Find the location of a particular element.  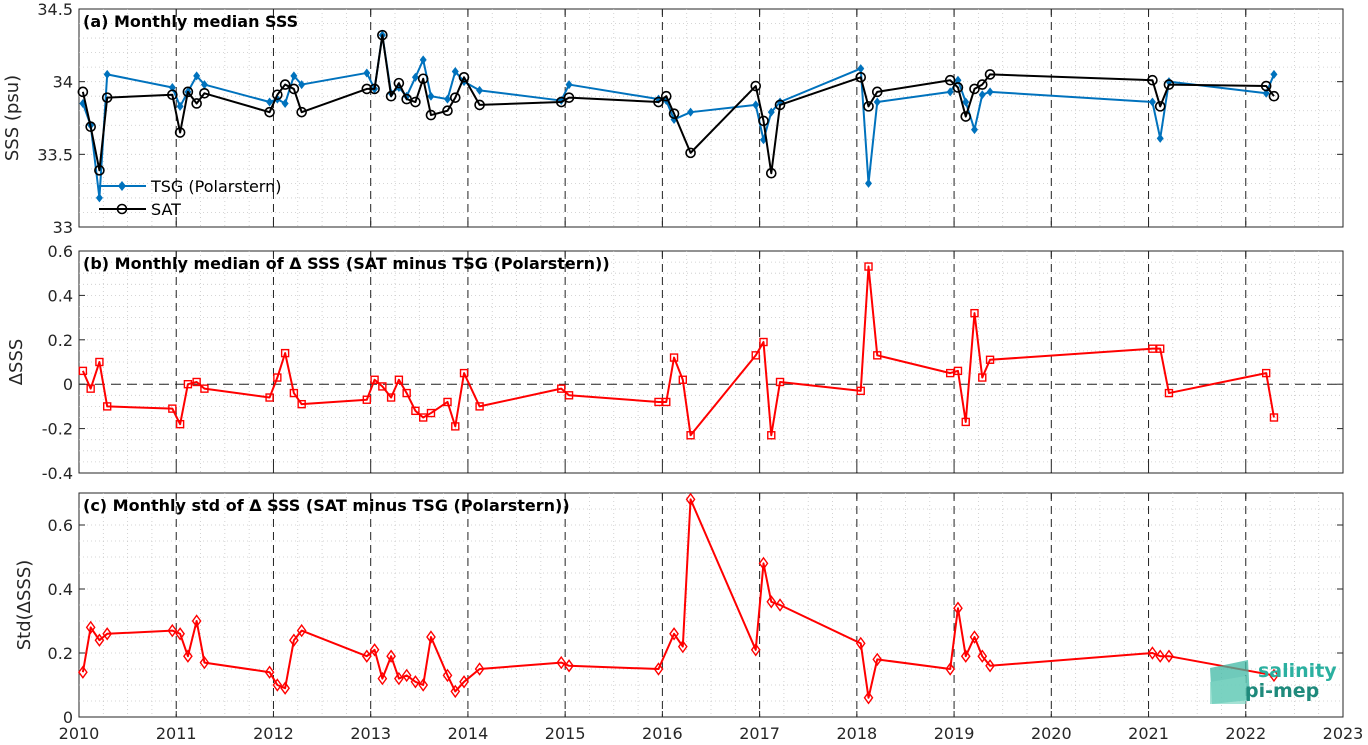

x-tick-label: 2014 is located at coordinates (468, 733).